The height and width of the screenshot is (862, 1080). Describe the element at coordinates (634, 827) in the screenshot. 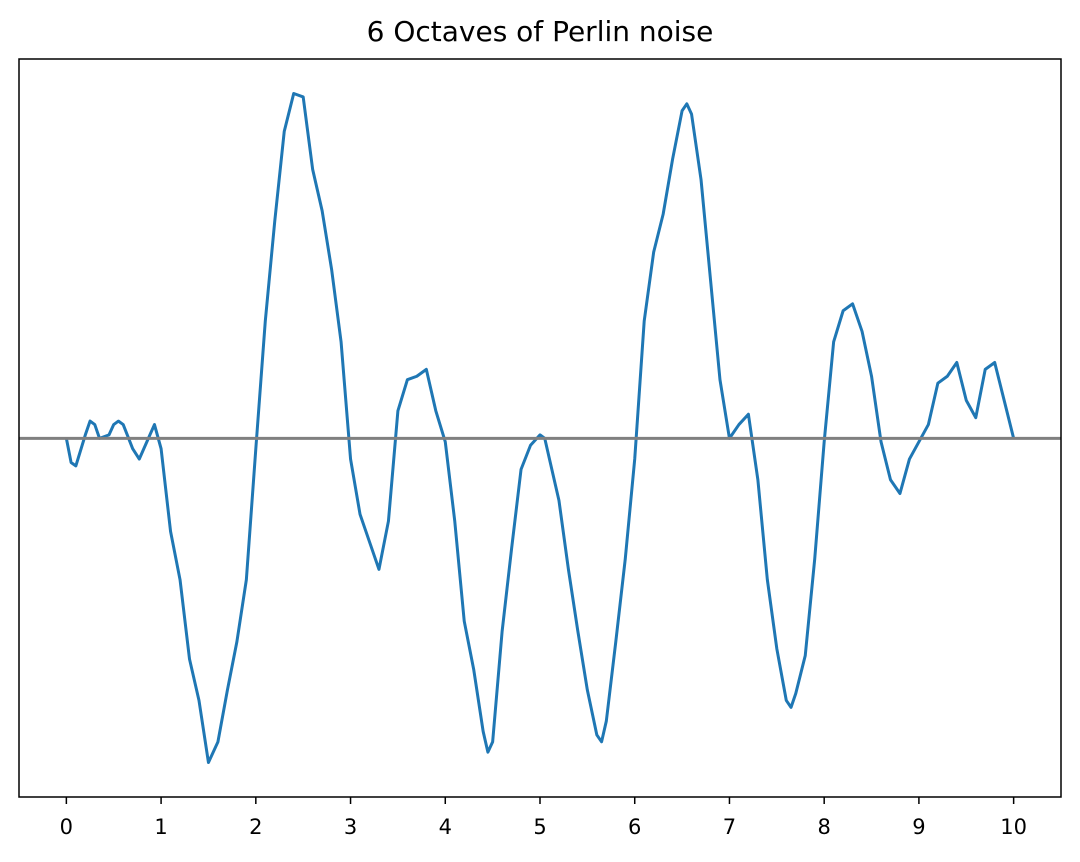

I see `x-tick-label: 6` at that location.